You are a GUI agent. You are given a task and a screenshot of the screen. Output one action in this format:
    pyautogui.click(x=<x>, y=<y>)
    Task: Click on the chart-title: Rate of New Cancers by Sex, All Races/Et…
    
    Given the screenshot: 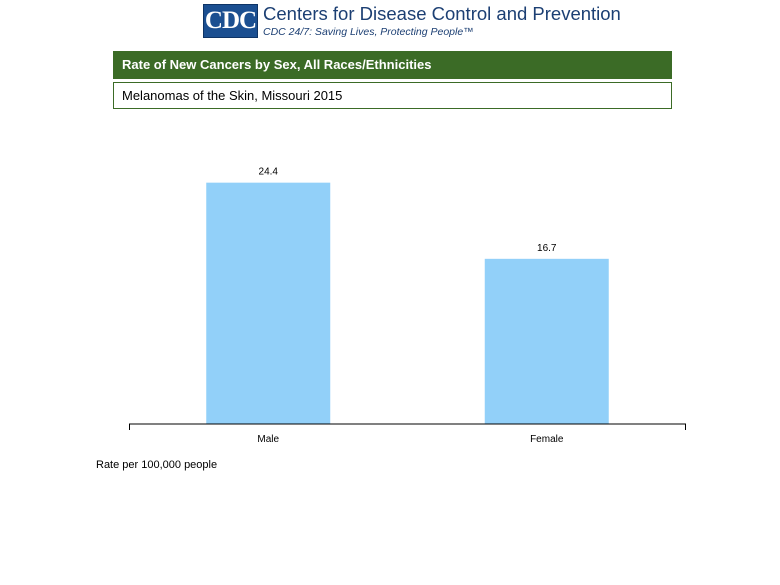 What is the action you would take?
    pyautogui.click(x=392, y=65)
    